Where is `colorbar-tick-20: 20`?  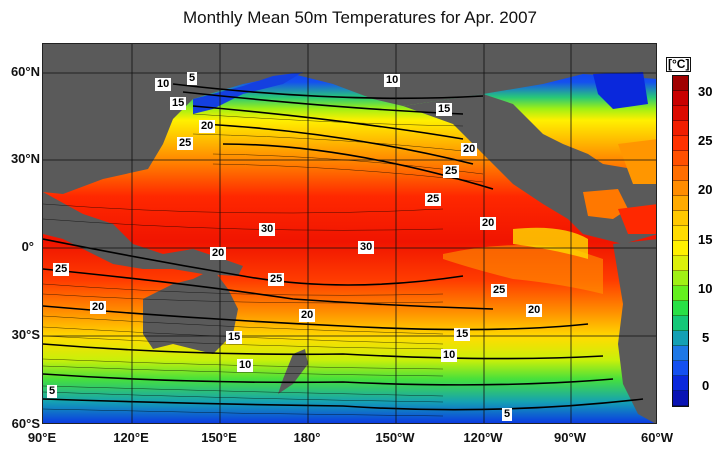
colorbar-tick-20: 20 is located at coordinates (705, 189).